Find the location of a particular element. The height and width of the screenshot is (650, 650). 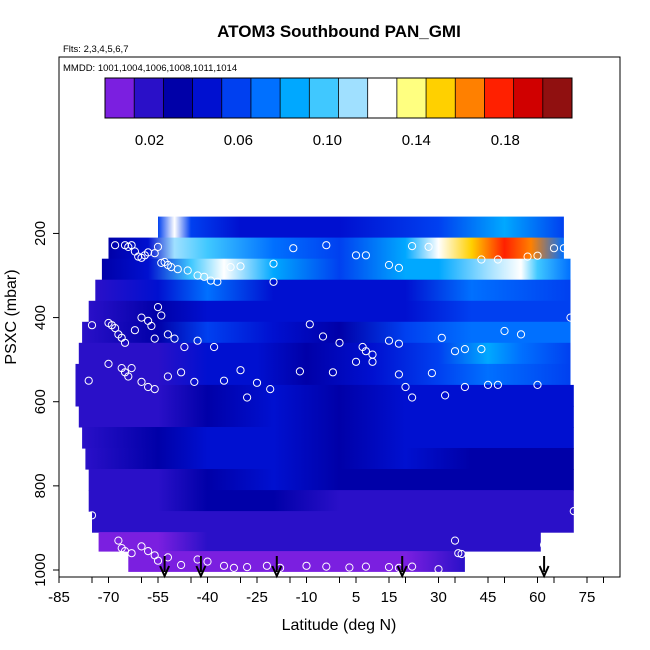

colorbar: 0.02 0.06 0.10 0.14 0.18 is located at coordinates (338, 113).